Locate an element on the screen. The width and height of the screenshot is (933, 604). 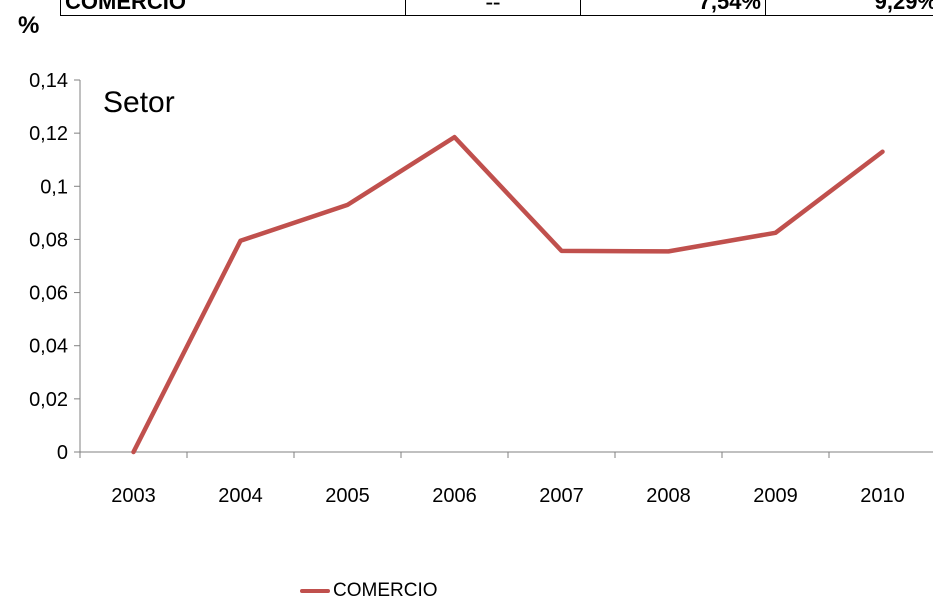
table-cell-col2: -- is located at coordinates (493, 7).